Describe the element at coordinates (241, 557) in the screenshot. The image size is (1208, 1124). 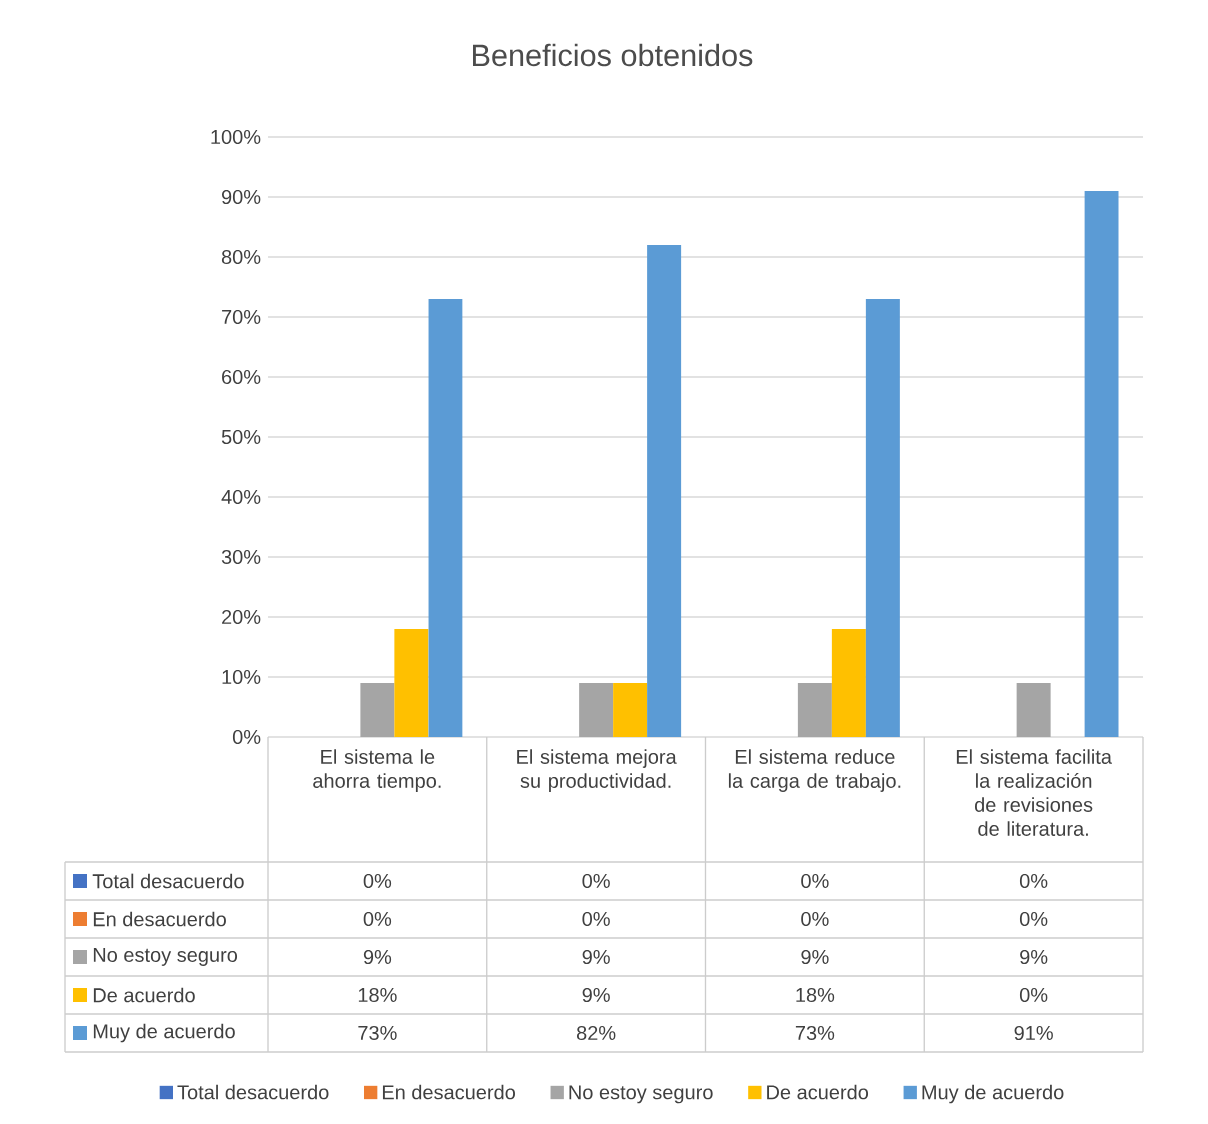
I see `y-tick-label: 30%` at that location.